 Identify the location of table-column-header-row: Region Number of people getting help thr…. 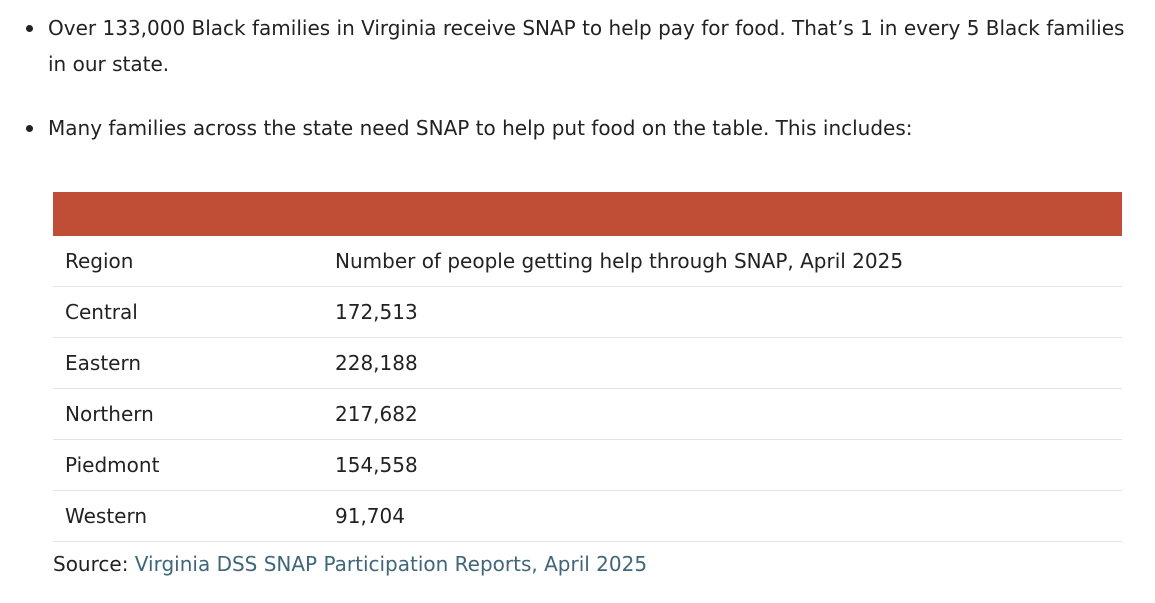
(587, 261).